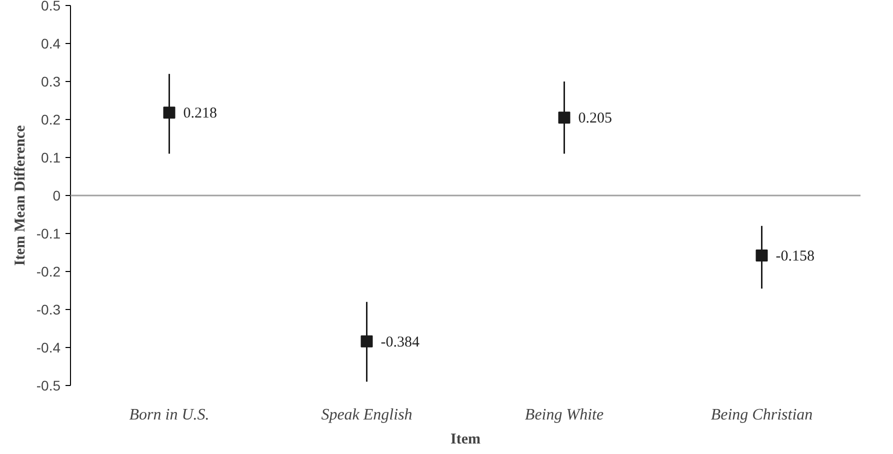  Describe the element at coordinates (366, 415) in the screenshot. I see `x-tick-label: Speak English` at that location.